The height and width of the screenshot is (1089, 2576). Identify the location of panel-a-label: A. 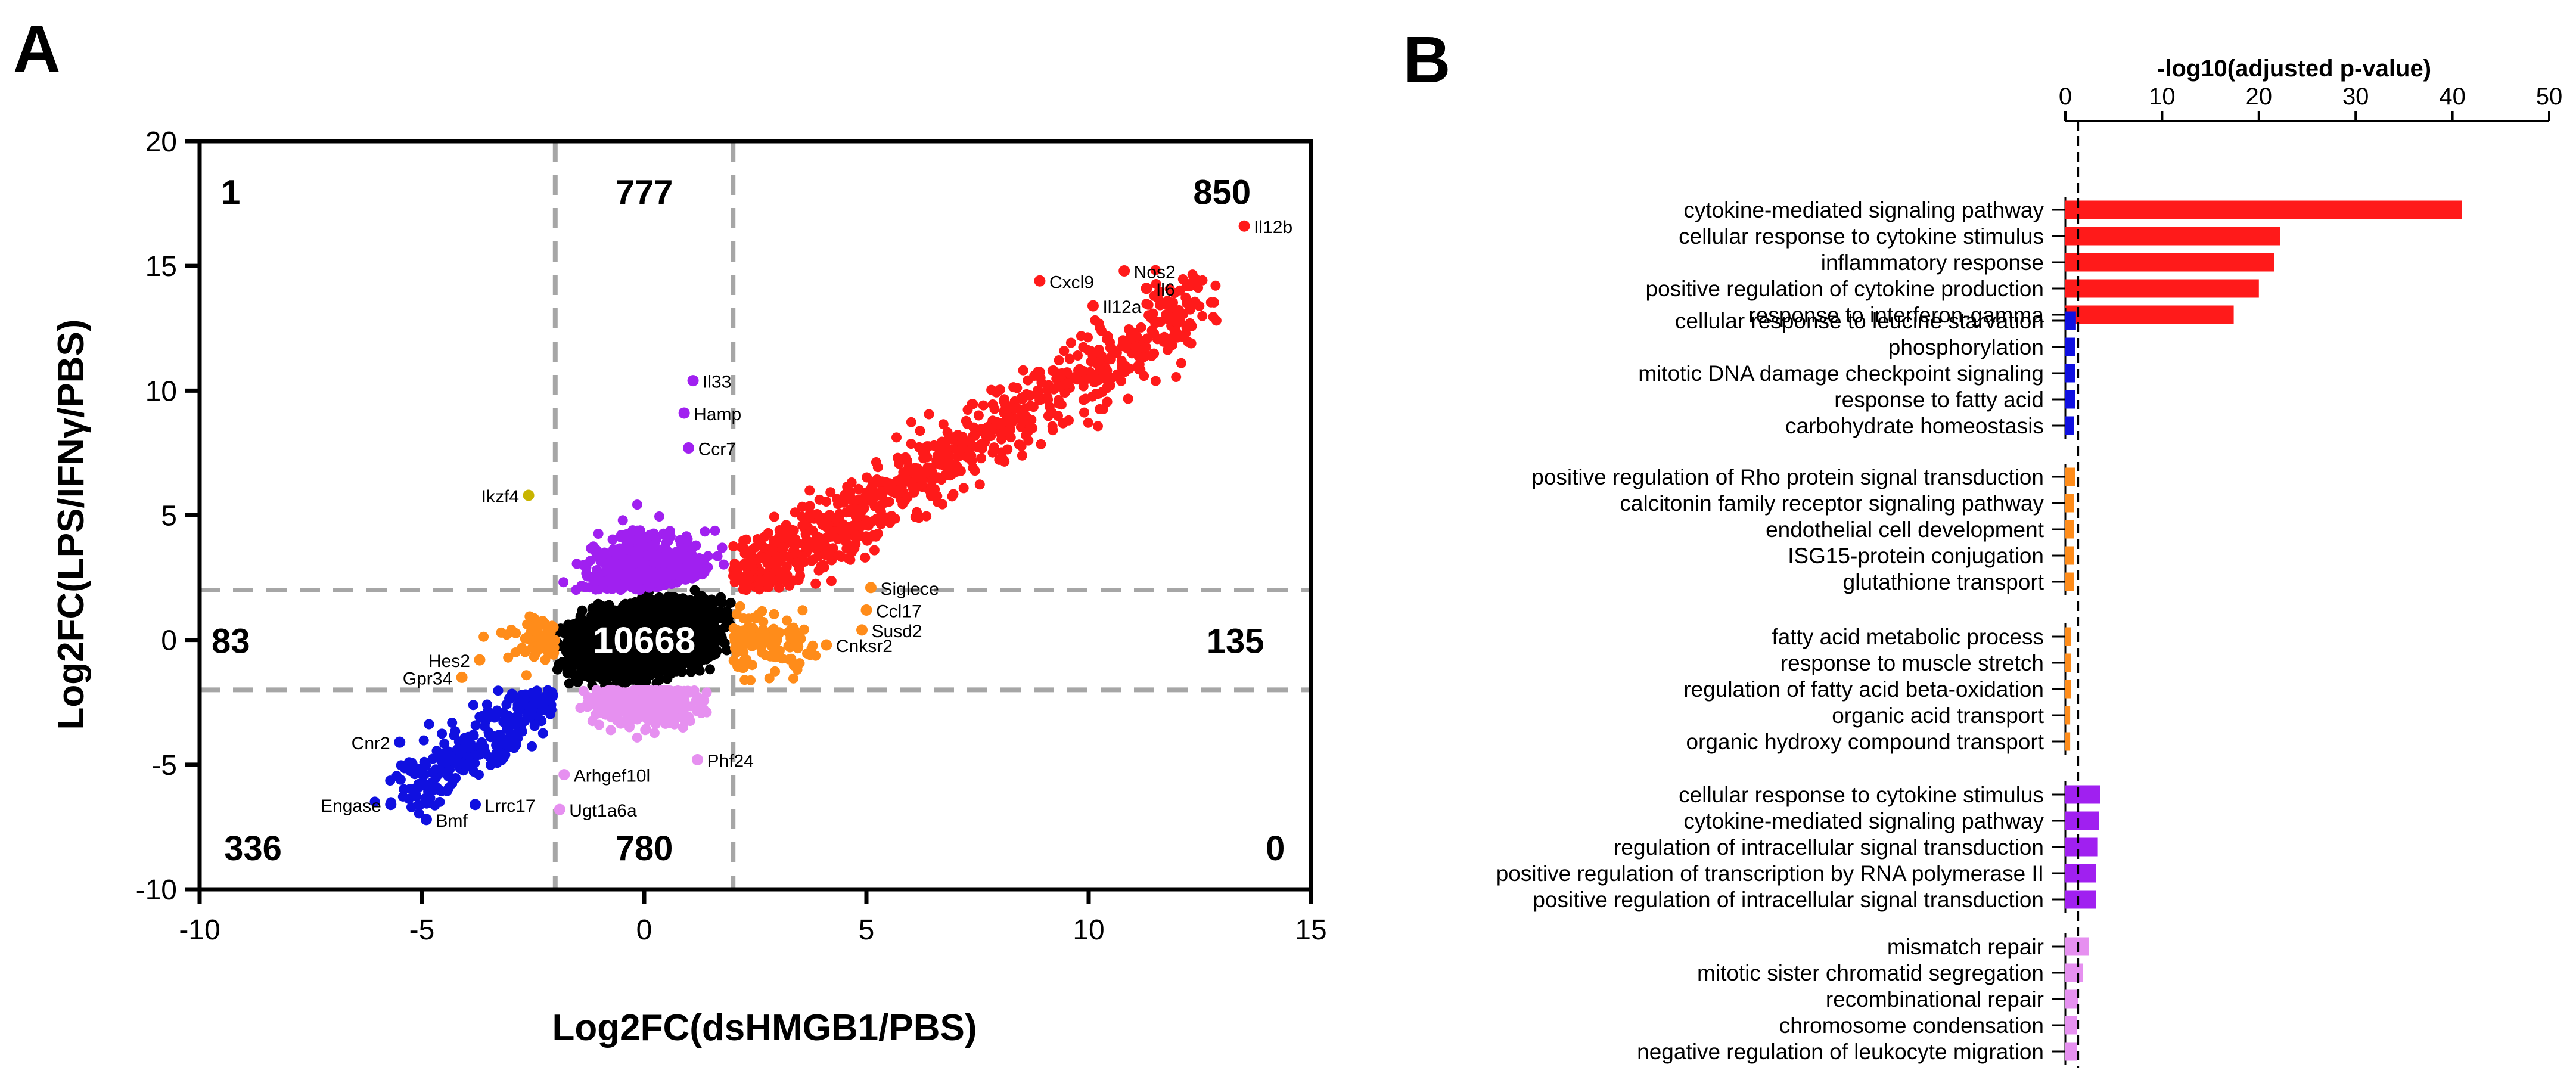
(36, 50).